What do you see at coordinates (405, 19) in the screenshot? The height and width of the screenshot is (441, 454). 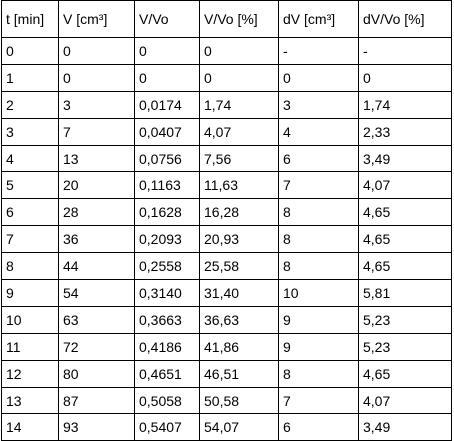 I see `header-cell: dV/Vo [%]` at bounding box center [405, 19].